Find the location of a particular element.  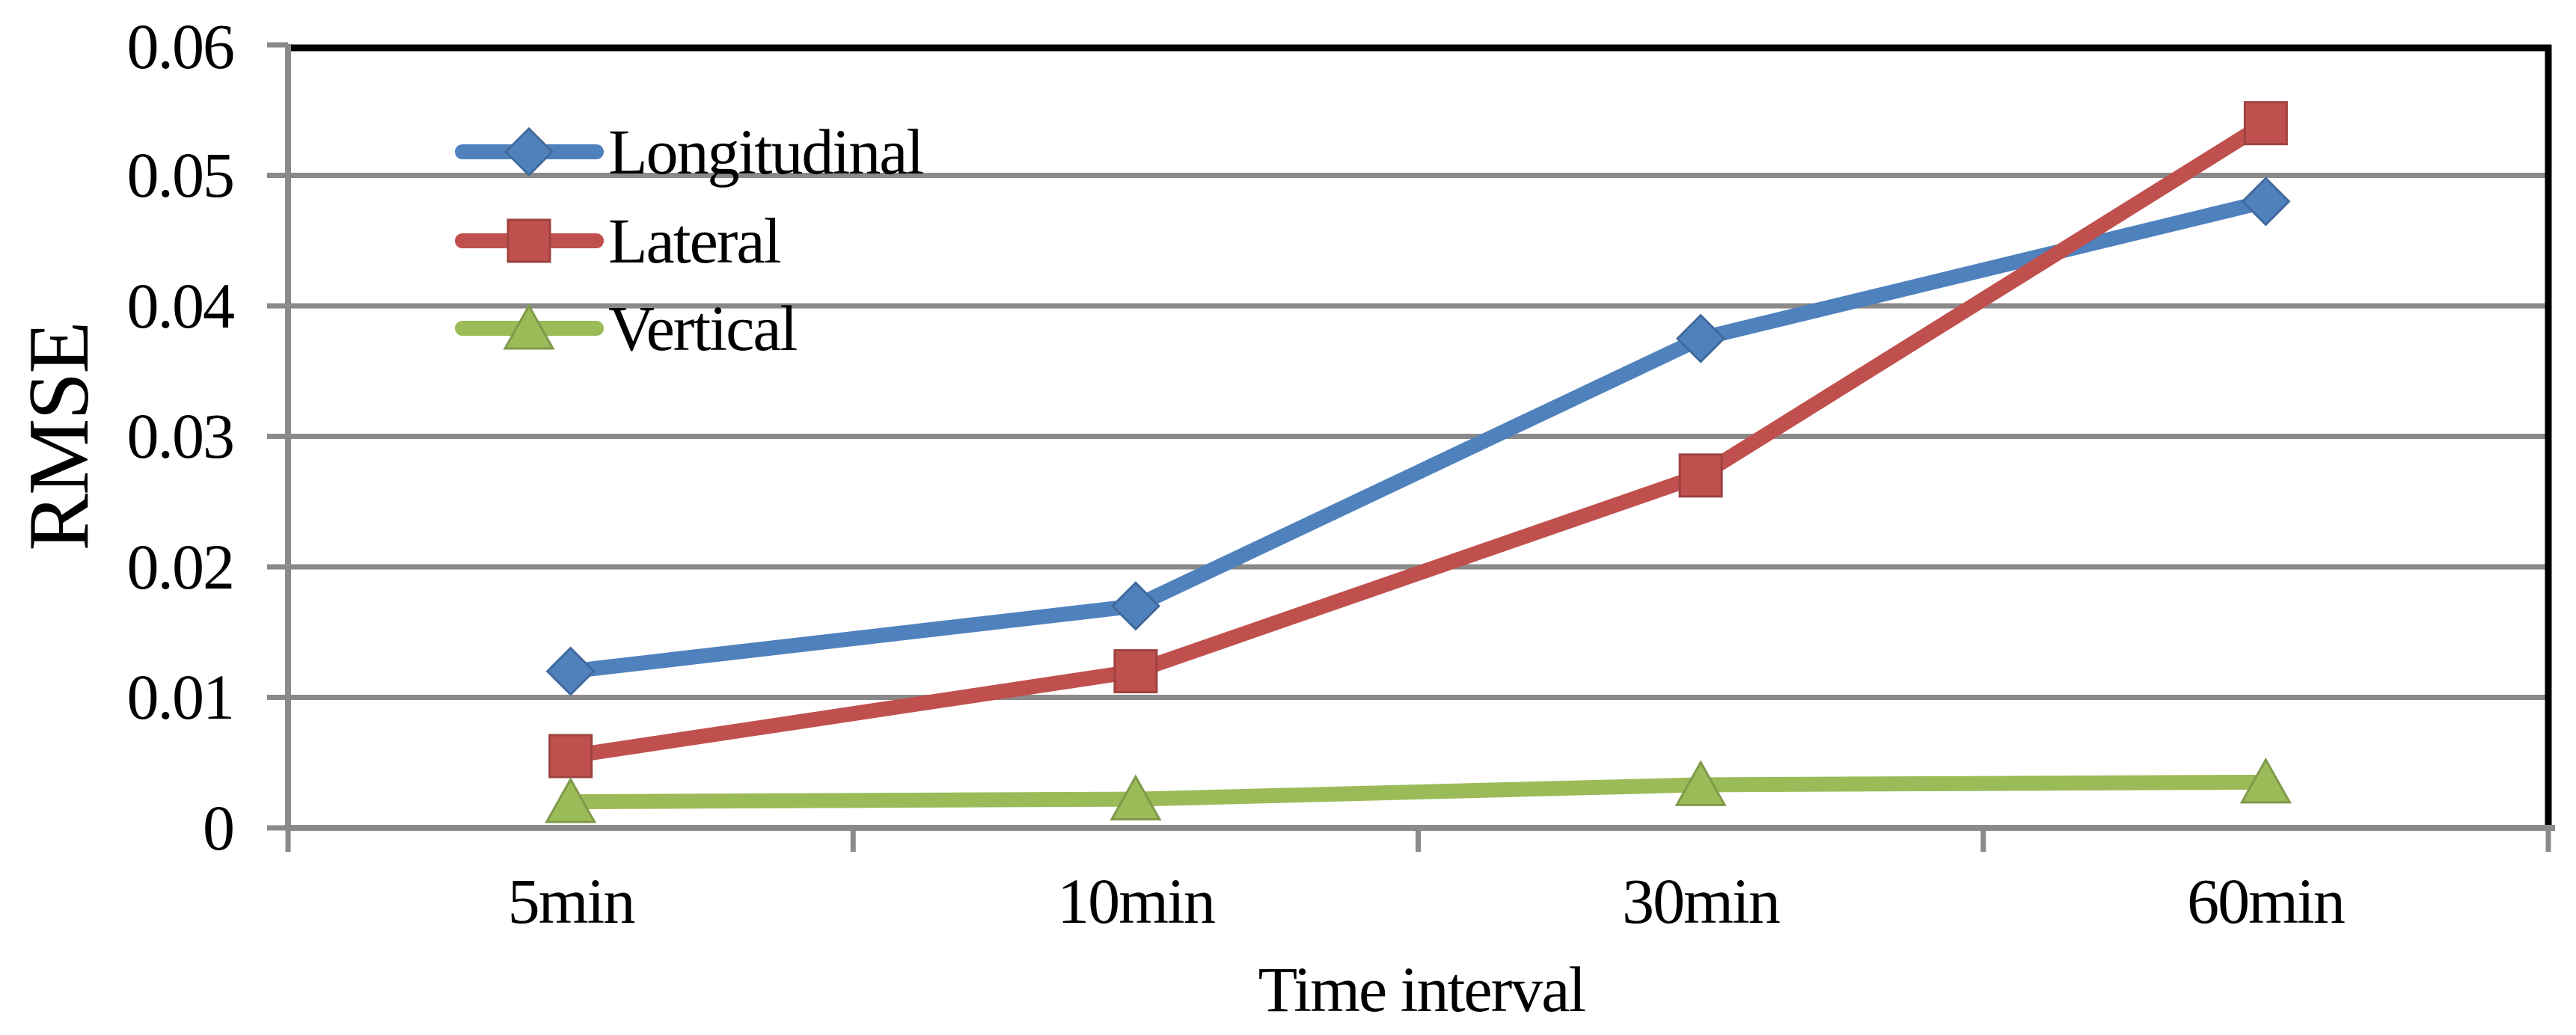

marker-longitudinal-5min is located at coordinates (570, 671).